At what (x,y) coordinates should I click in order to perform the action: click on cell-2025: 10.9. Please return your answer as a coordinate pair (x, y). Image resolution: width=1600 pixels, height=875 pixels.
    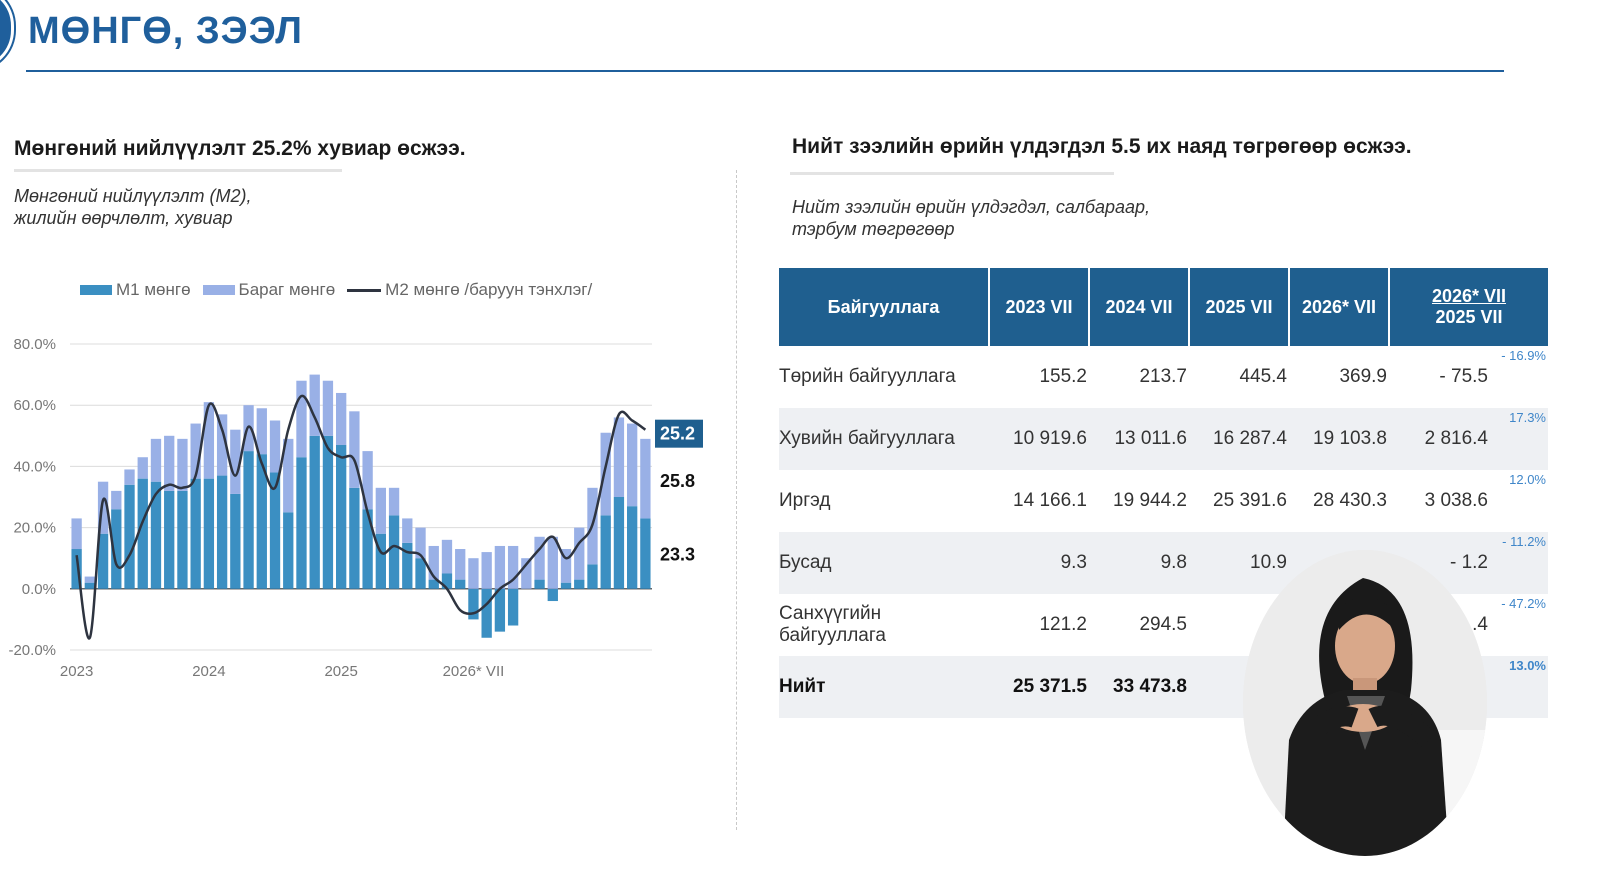
    Looking at the image, I should click on (1239, 563).